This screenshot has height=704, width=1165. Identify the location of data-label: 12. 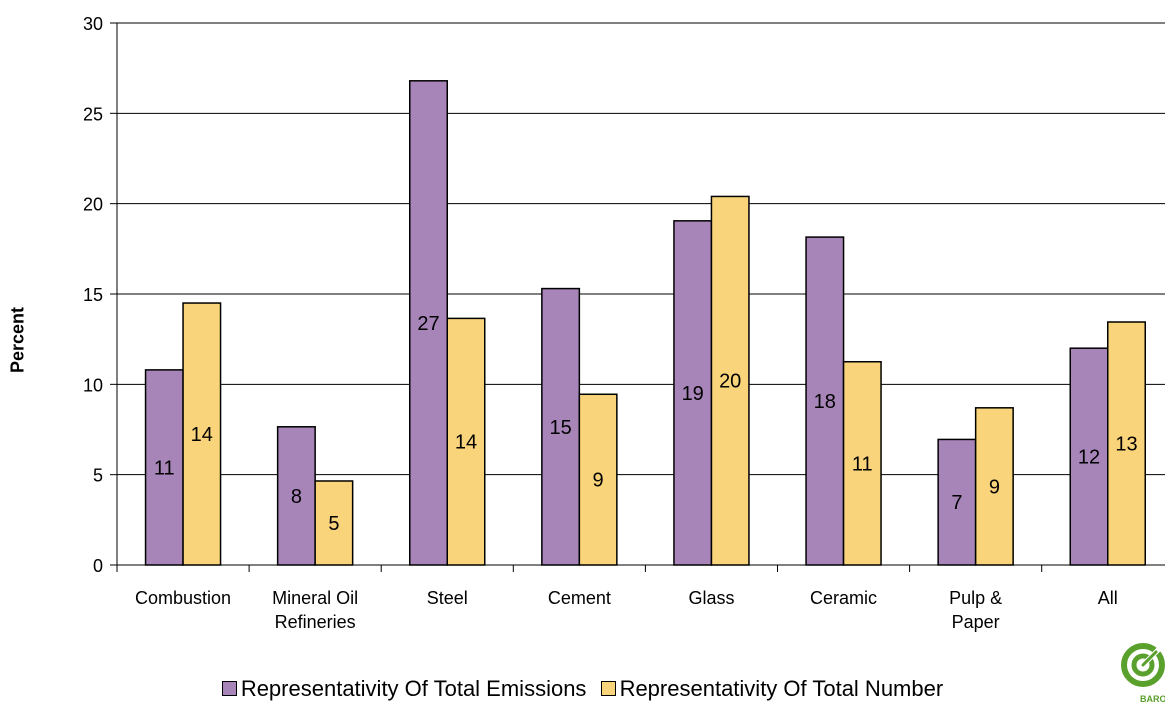
(1089, 458).